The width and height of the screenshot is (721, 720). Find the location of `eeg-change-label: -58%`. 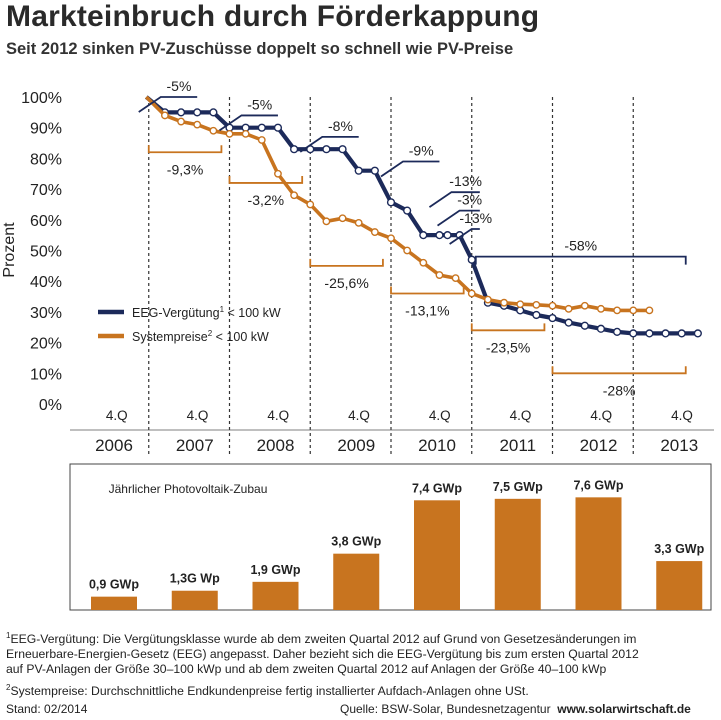

eeg-change-label: -58% is located at coordinates (580, 246).